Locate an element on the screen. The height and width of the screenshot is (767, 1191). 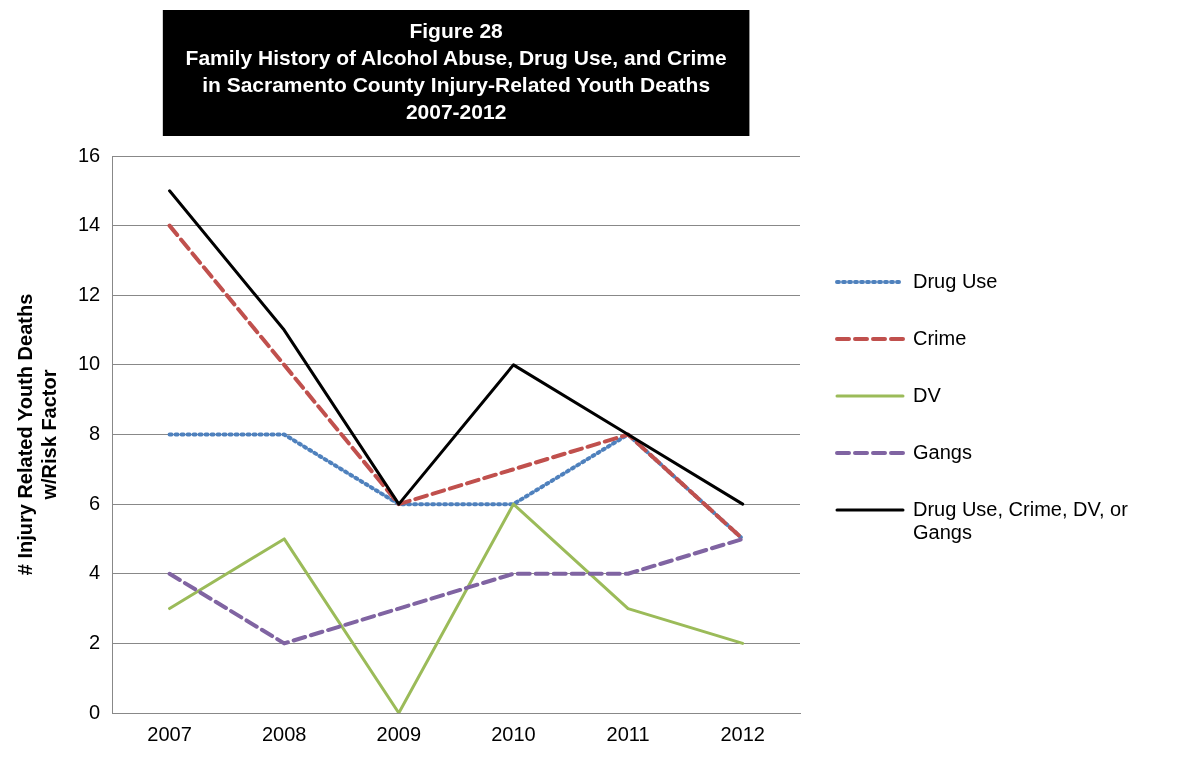
legend-label: Crime is located at coordinates (940, 338).